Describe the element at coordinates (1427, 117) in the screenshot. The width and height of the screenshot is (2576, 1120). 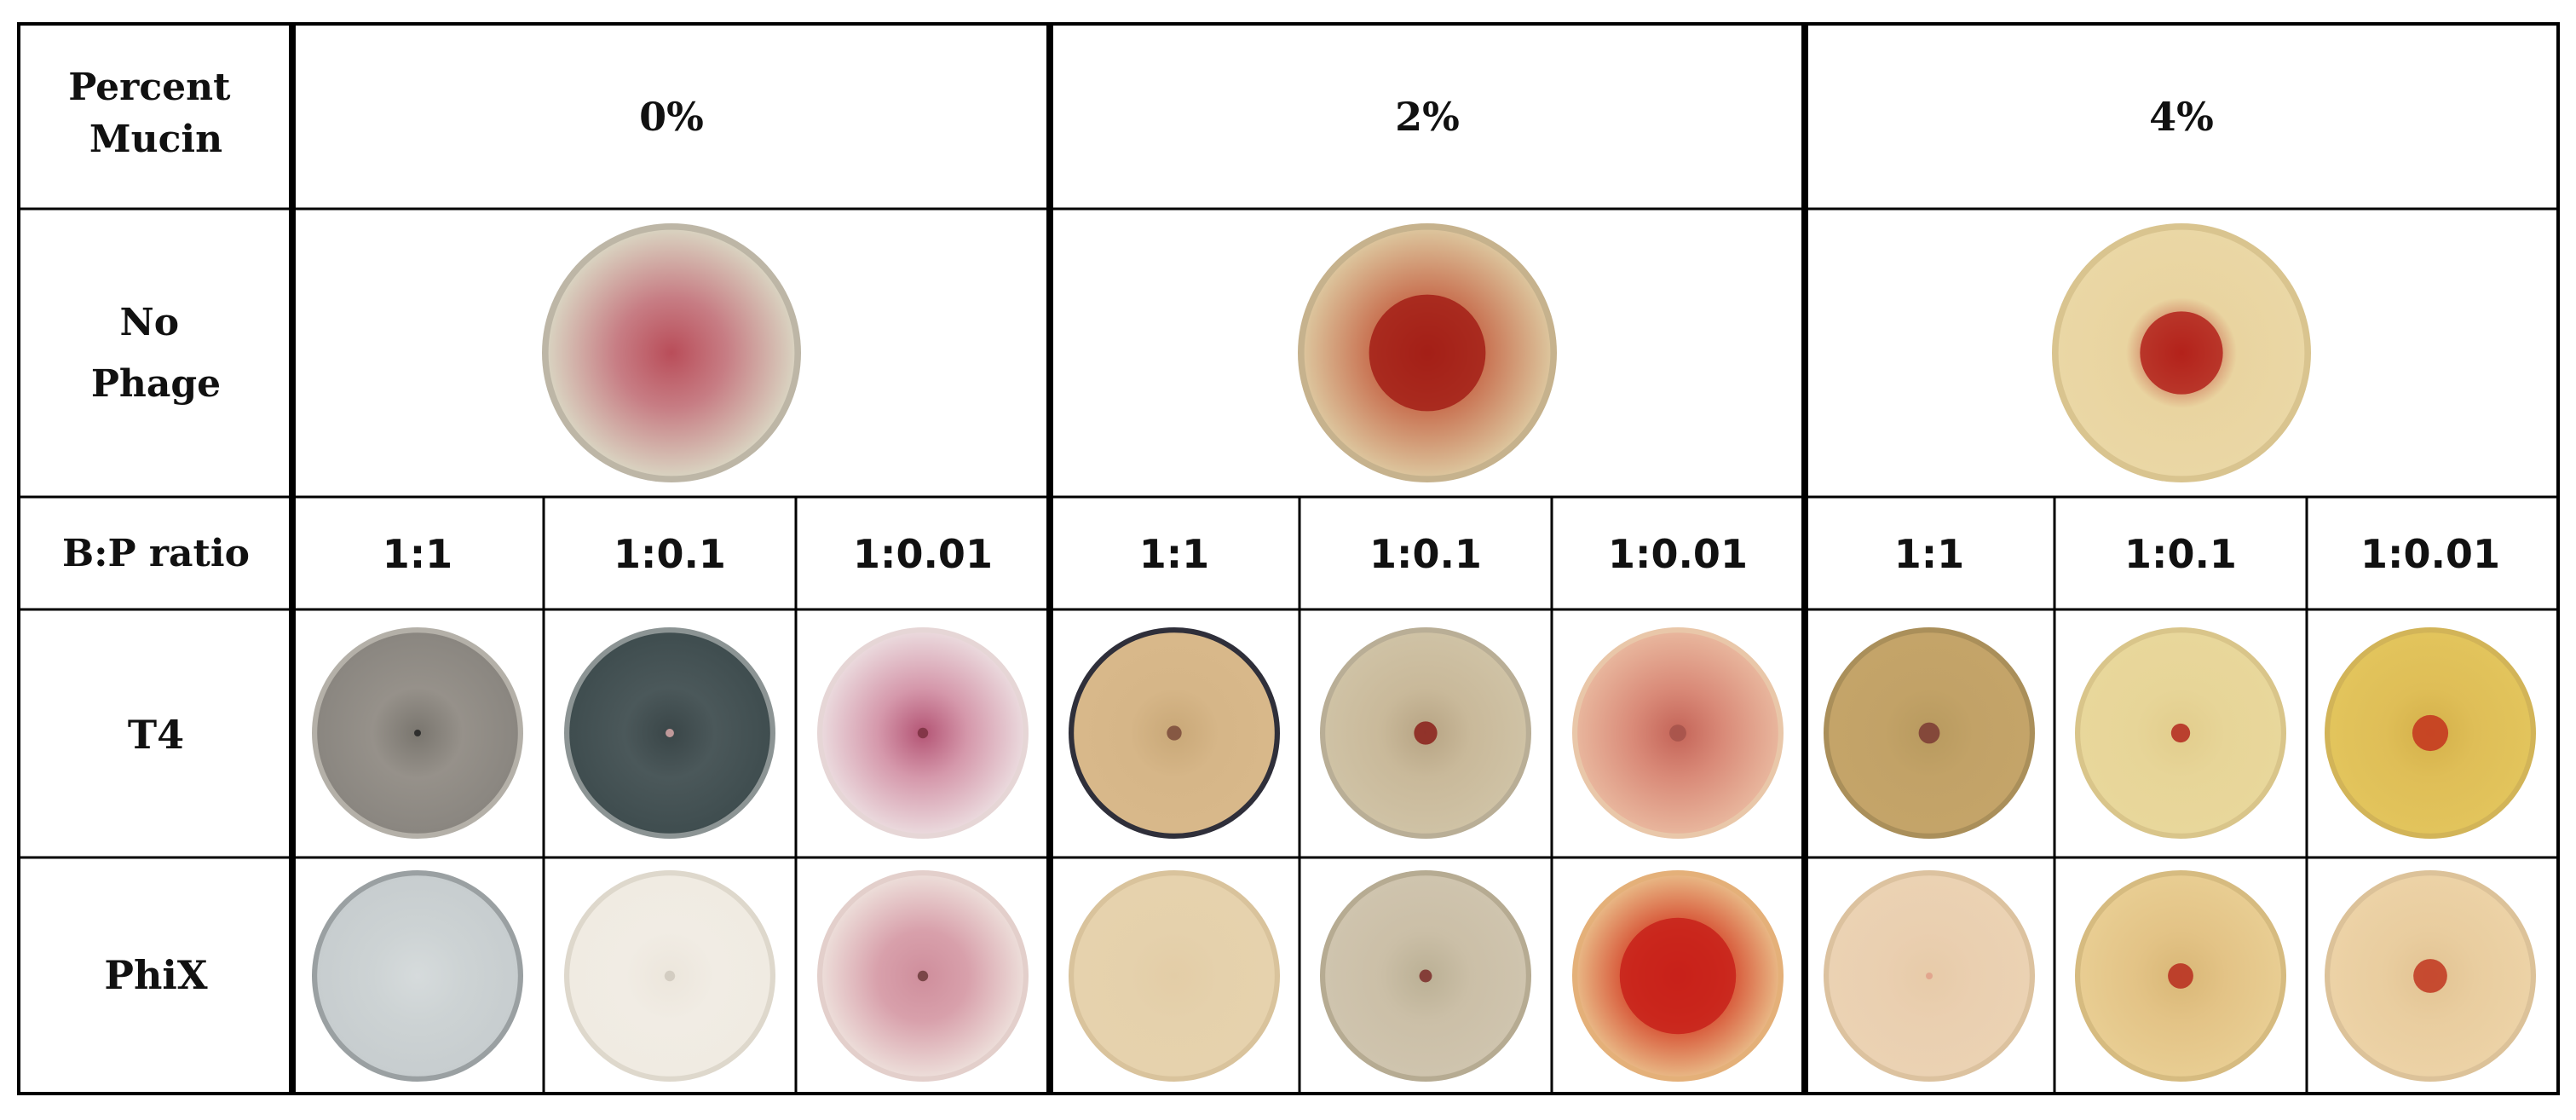
I see `mucin-header-2: 2%` at that location.